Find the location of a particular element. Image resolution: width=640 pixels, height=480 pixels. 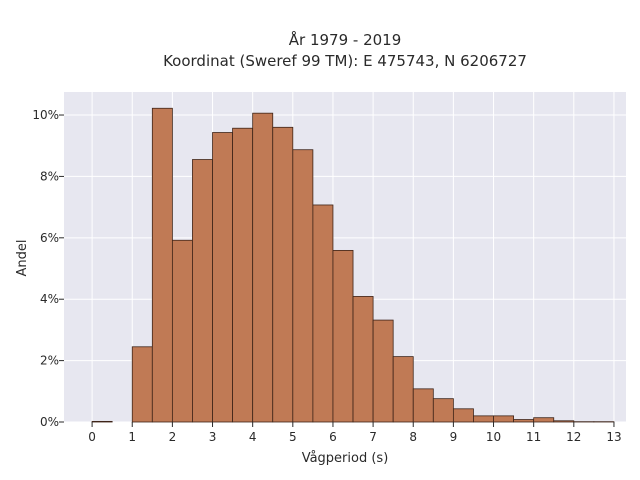

x-tick-label-4: 4 is located at coordinates (253, 437).